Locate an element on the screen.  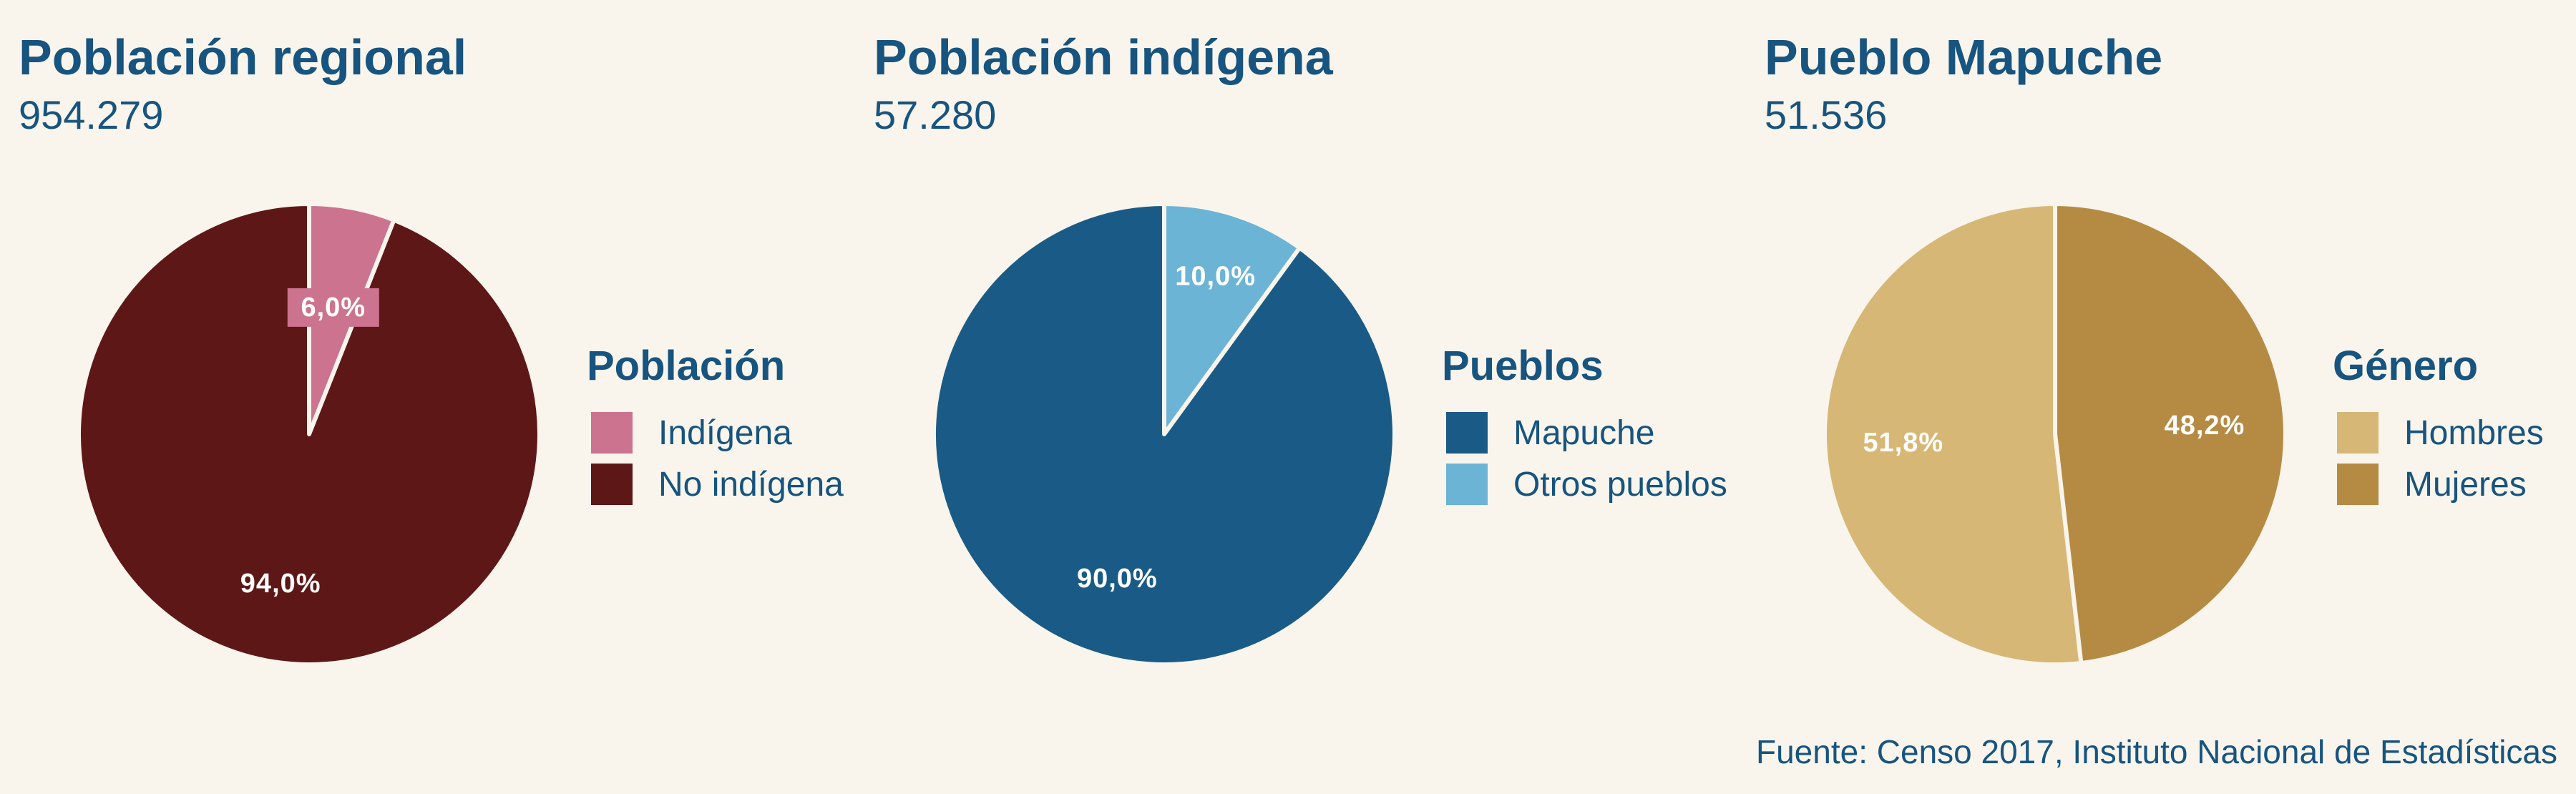
pie-data-label: 51,8% is located at coordinates (1903, 443).